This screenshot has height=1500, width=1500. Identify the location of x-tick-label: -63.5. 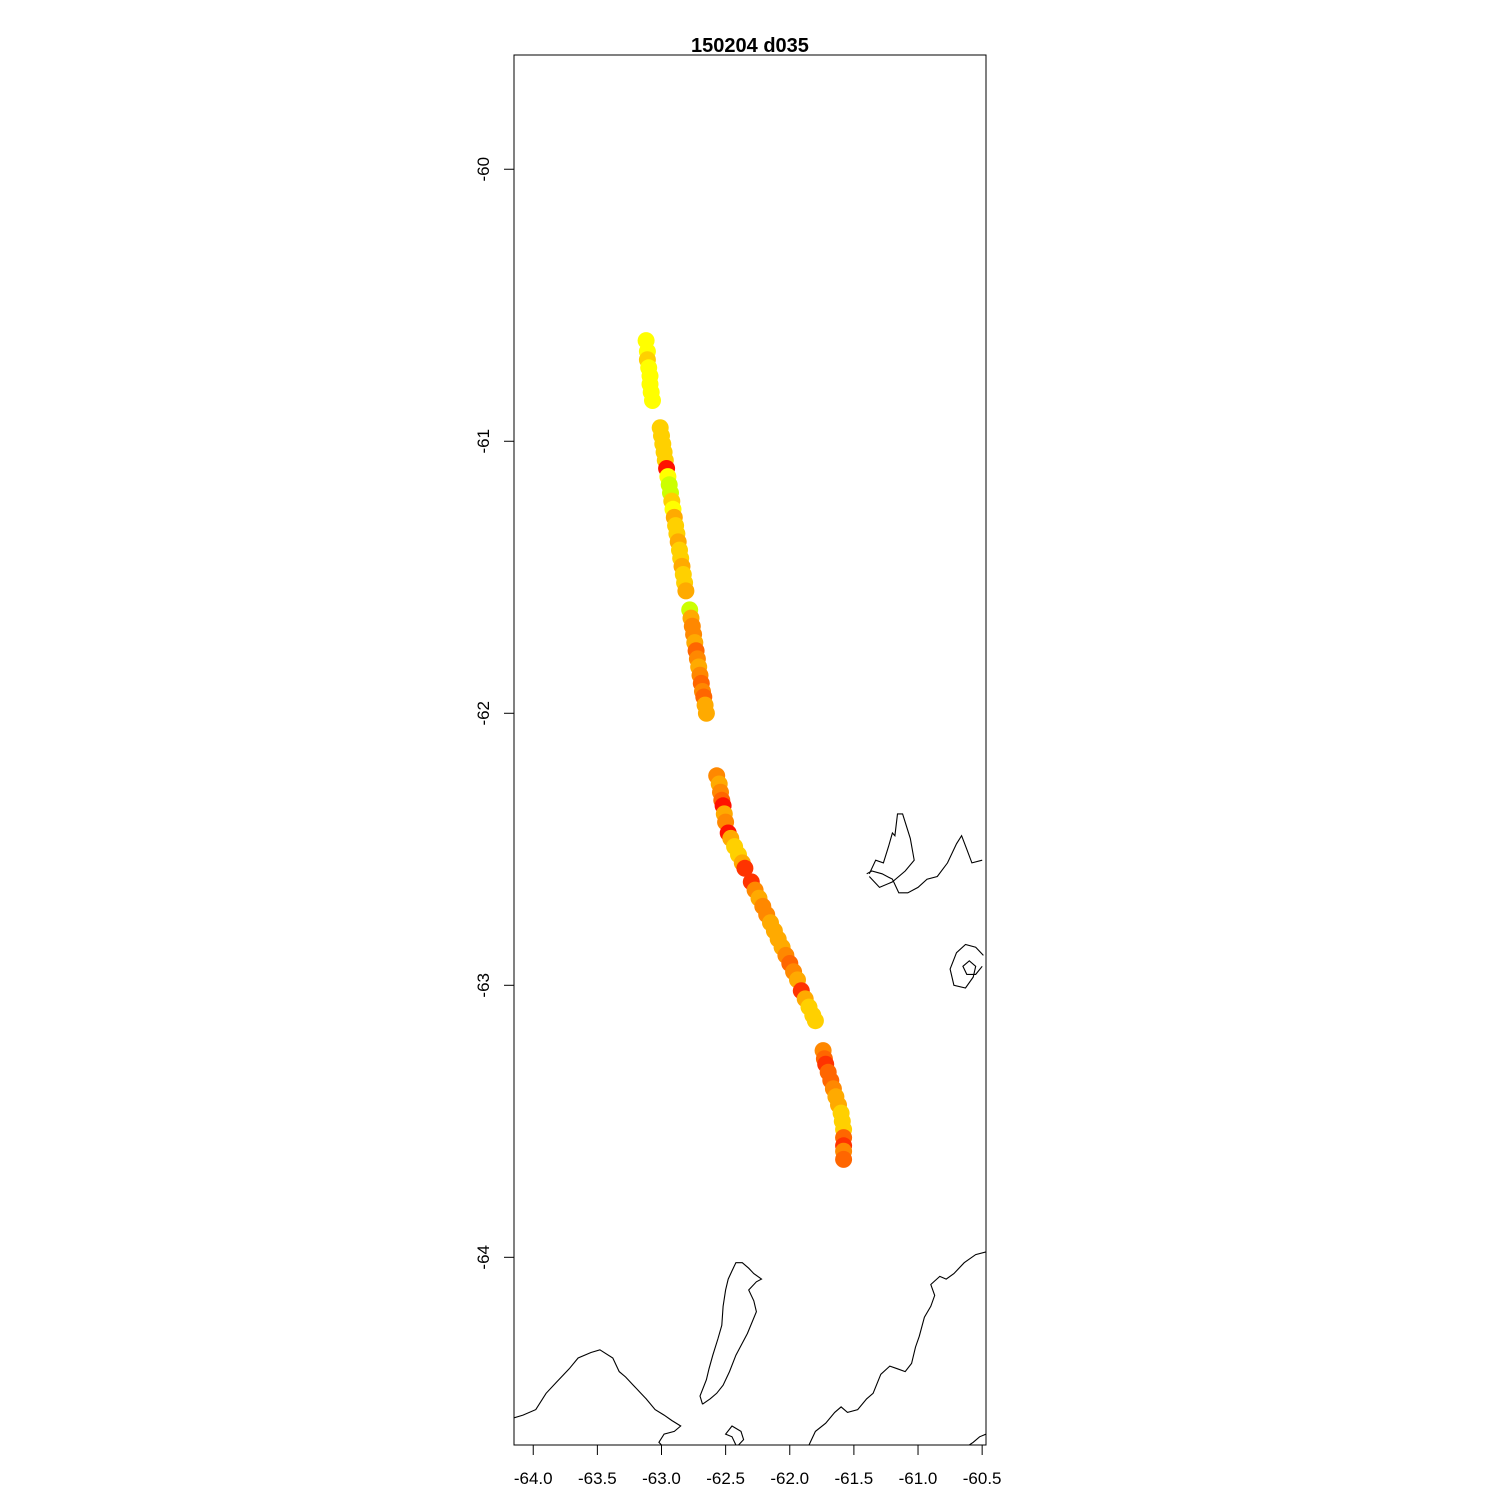
(597, 1478).